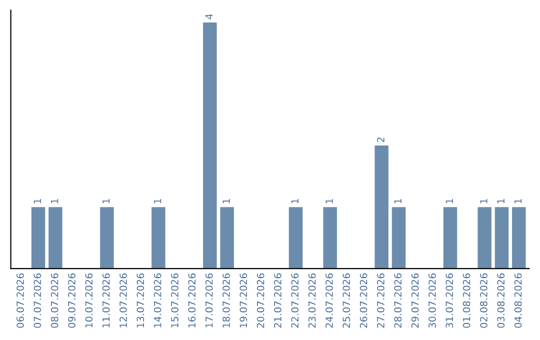  What do you see at coordinates (501, 300) in the screenshot?
I see `x-tick-label: 03.08.2026` at bounding box center [501, 300].